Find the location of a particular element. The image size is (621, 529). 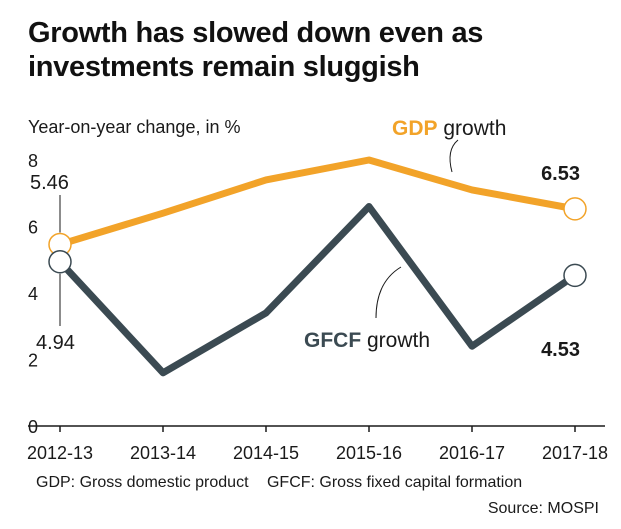

series-markers is located at coordinates (317, 242).